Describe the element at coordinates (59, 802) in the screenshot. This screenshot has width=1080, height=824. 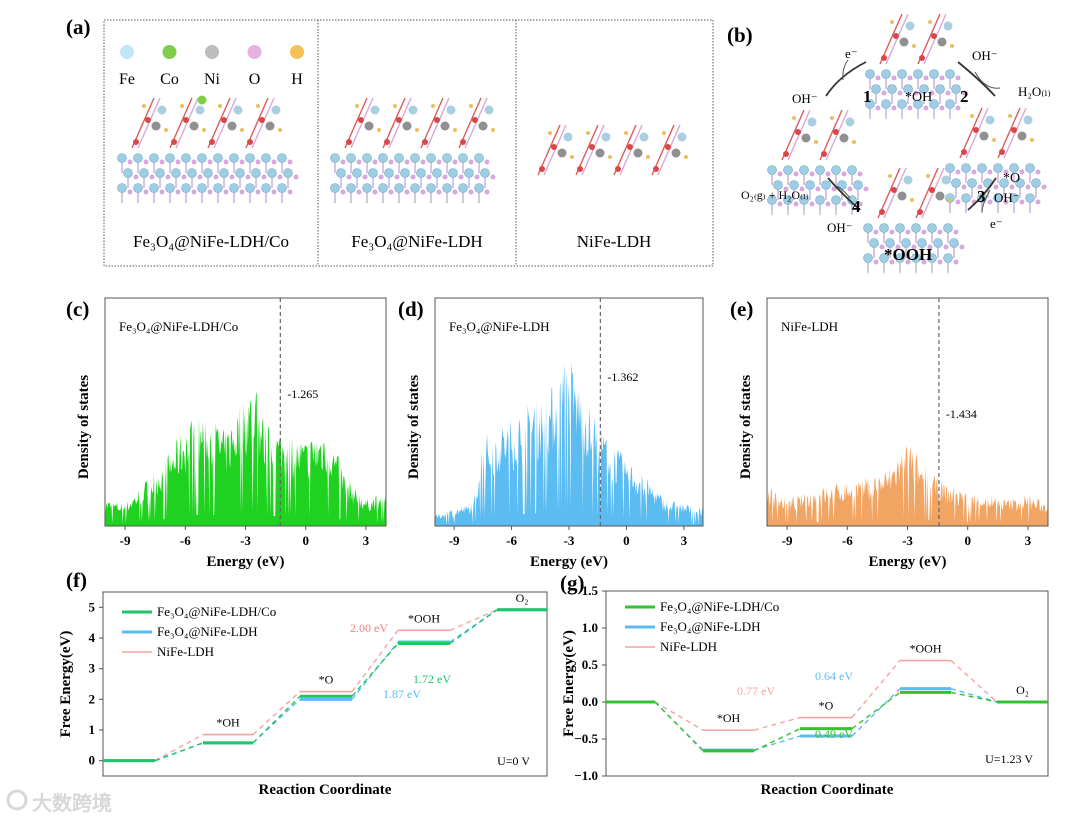
I see `watermark: 大数跨境` at that location.